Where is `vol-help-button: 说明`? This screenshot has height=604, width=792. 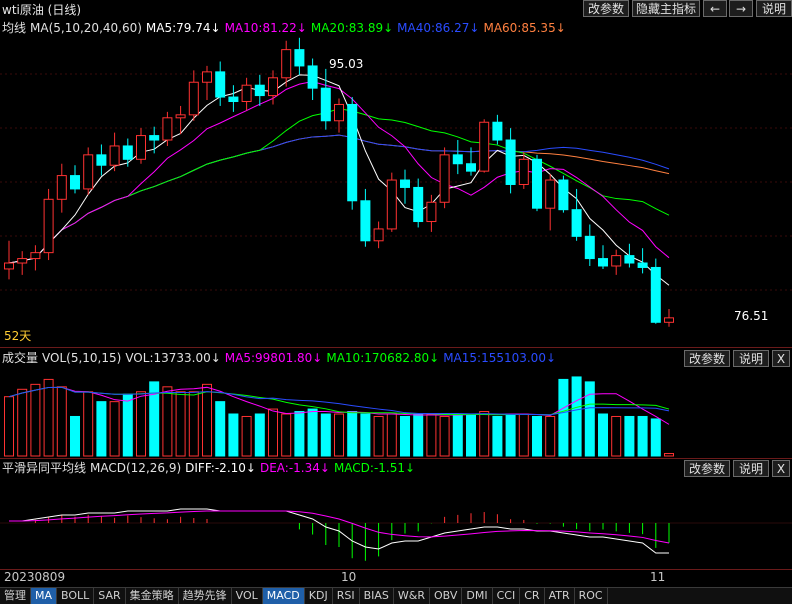
vol-help-button: 说明 is located at coordinates (751, 358).